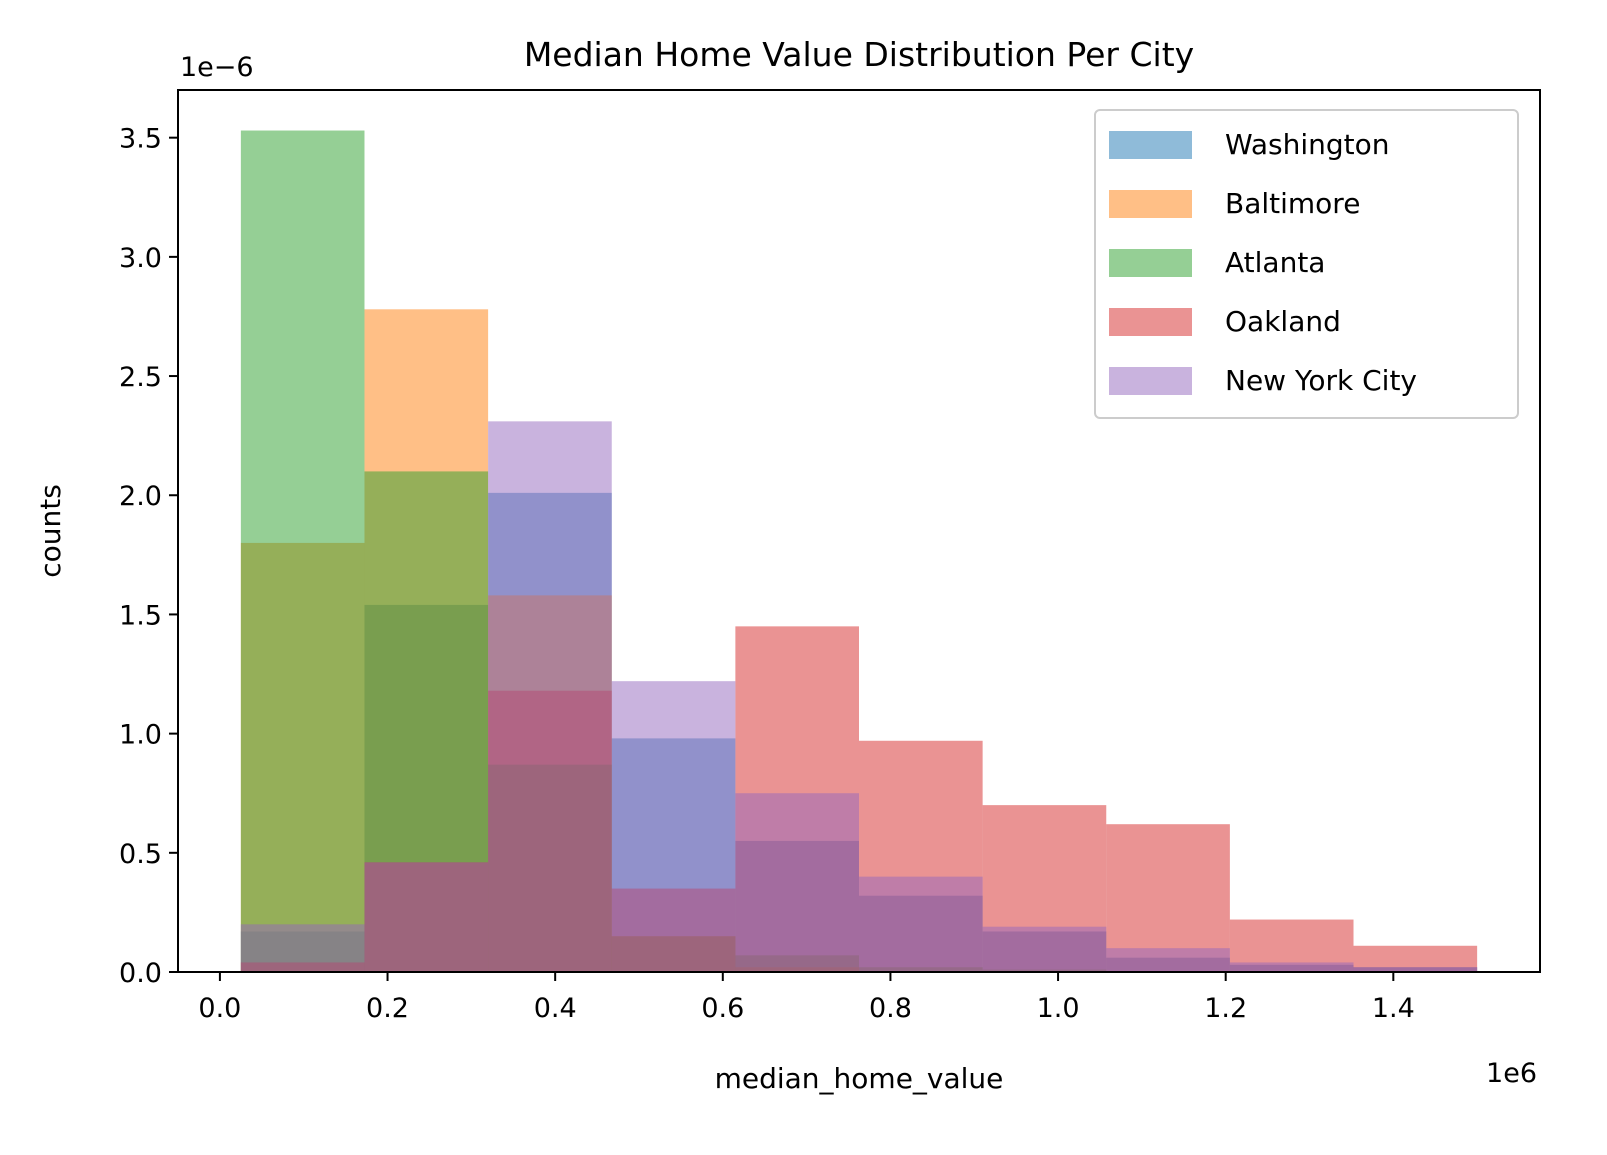 The height and width of the screenshot is (1155, 1607). Describe the element at coordinates (1283, 321) in the screenshot. I see `legend-label-oakland: Oakland` at that location.